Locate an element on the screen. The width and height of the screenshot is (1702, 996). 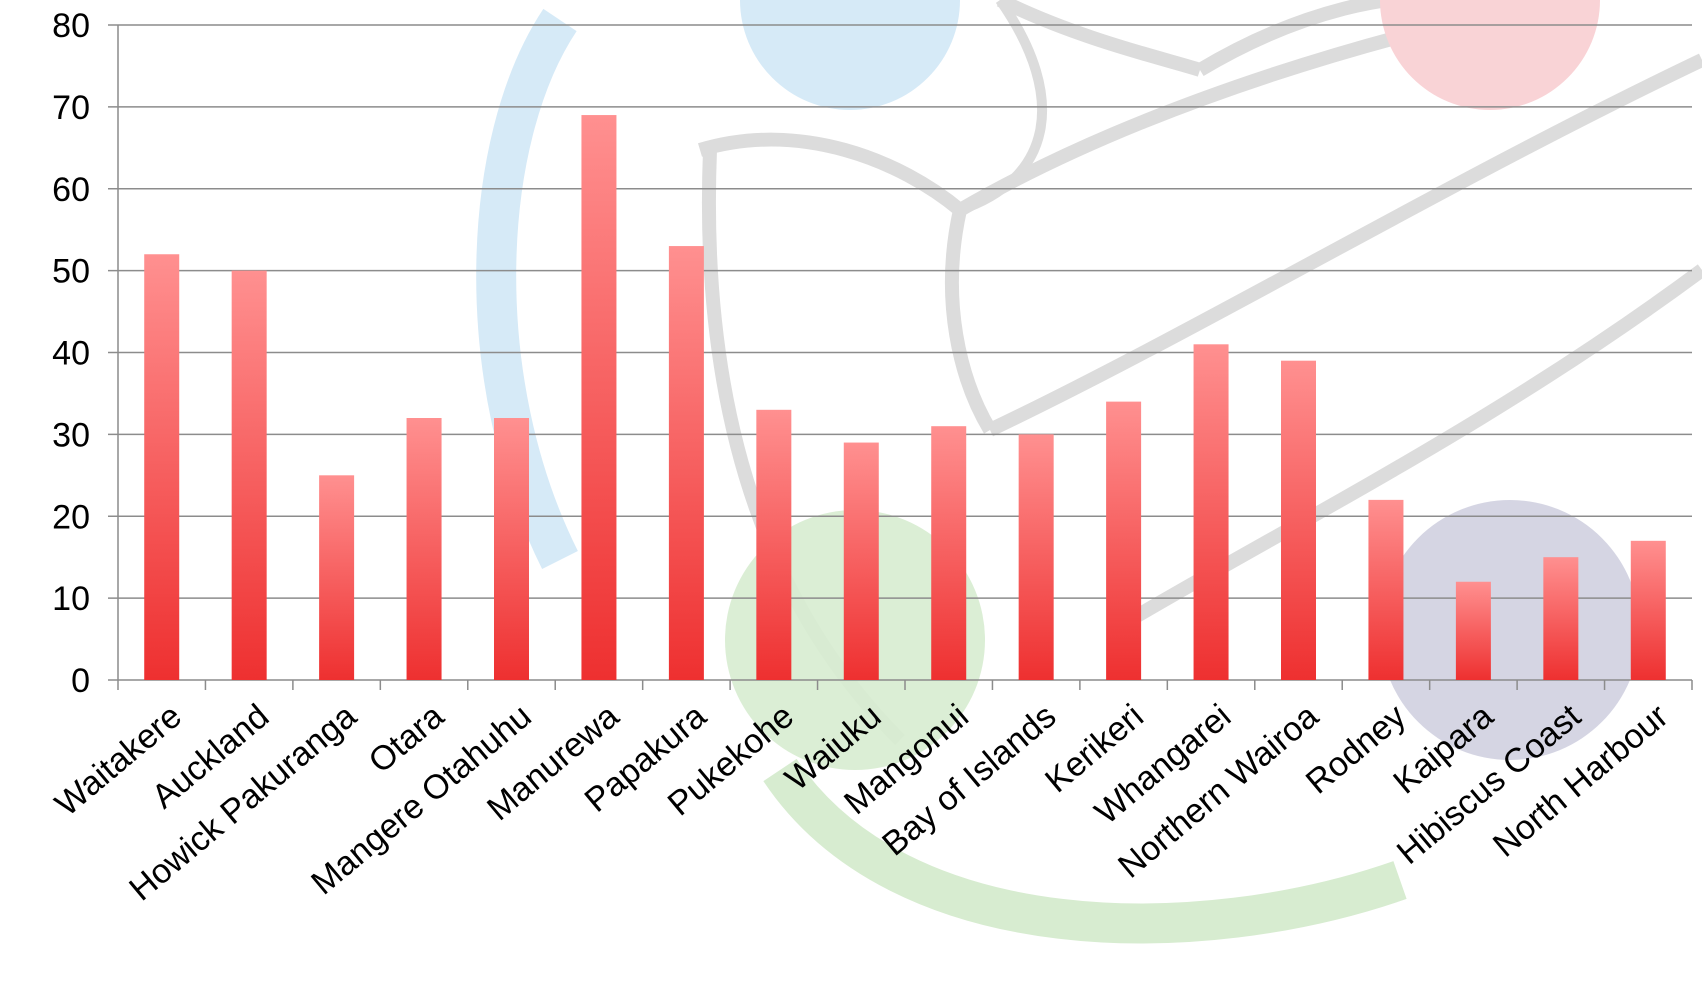
x-category-label: Rodney is located at coordinates (1356, 749).